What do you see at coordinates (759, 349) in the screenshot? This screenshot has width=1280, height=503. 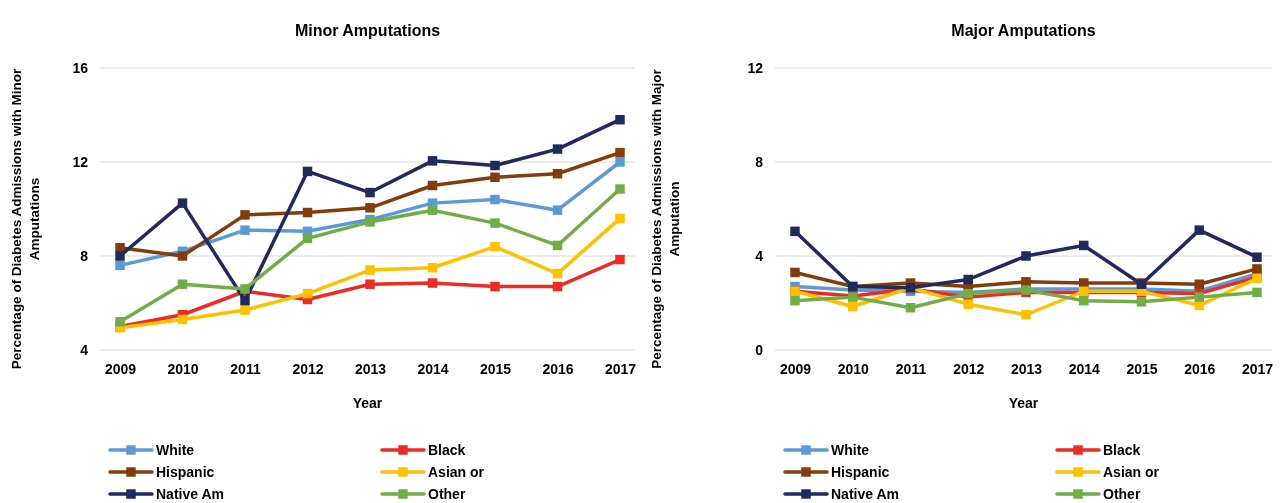 I see `y-tick-label: 0` at bounding box center [759, 349].